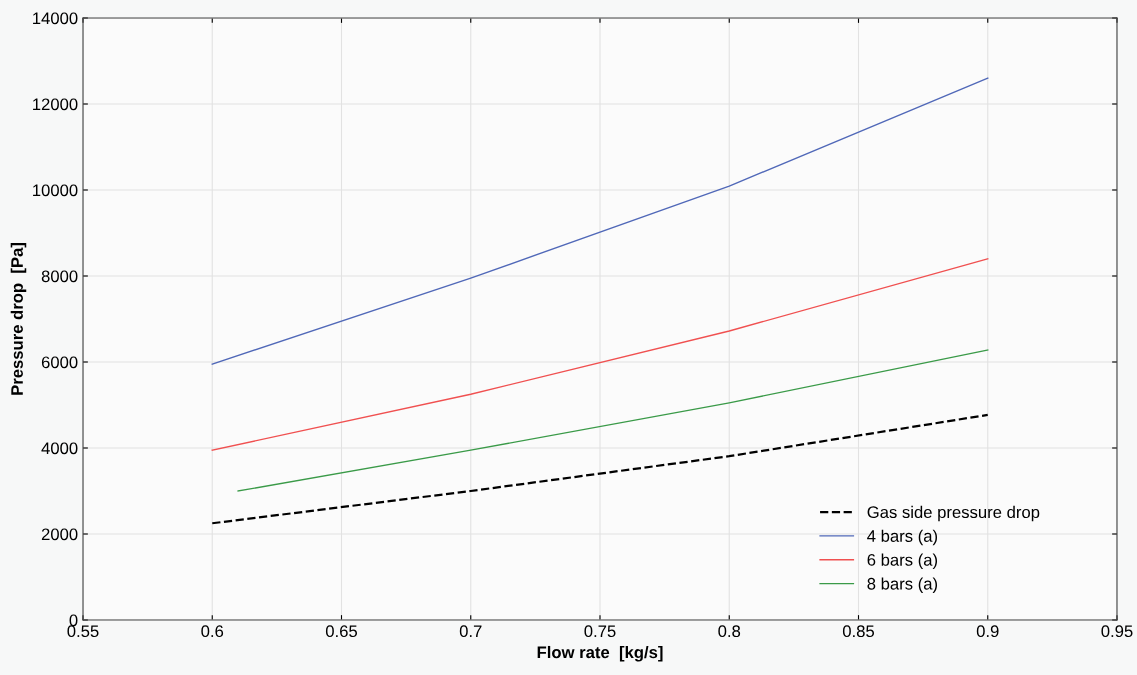  What do you see at coordinates (470, 631) in the screenshot?
I see `x-tick-label: 0.7` at bounding box center [470, 631].